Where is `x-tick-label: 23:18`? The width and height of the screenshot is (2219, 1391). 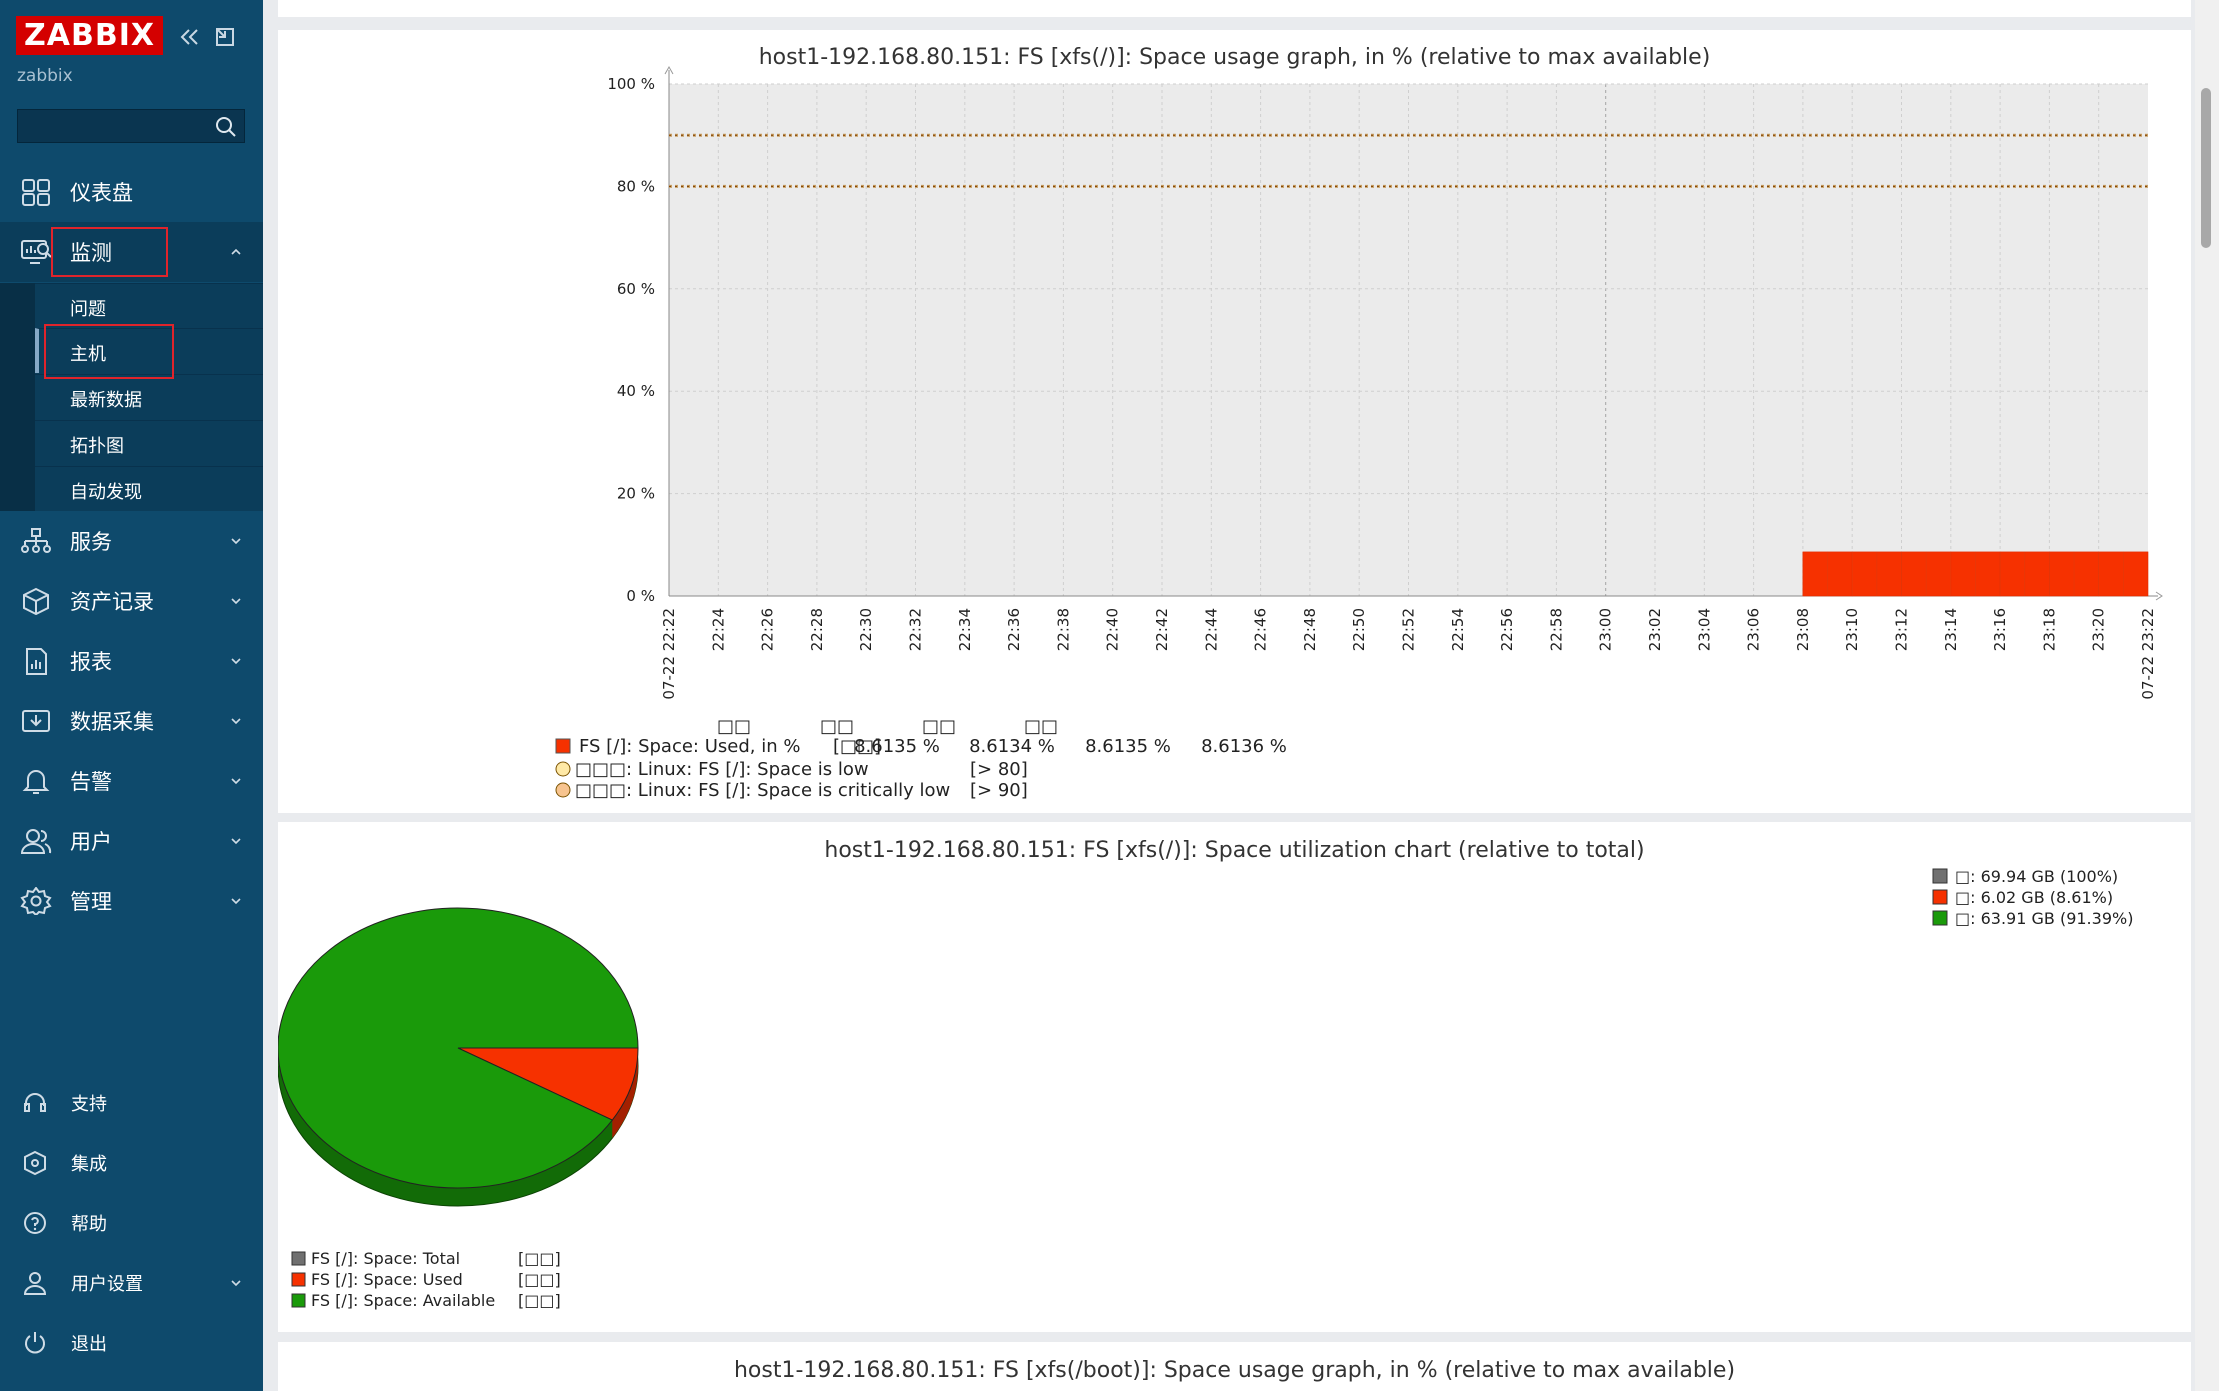
x-tick-label: 23:18 is located at coordinates (2049, 629).